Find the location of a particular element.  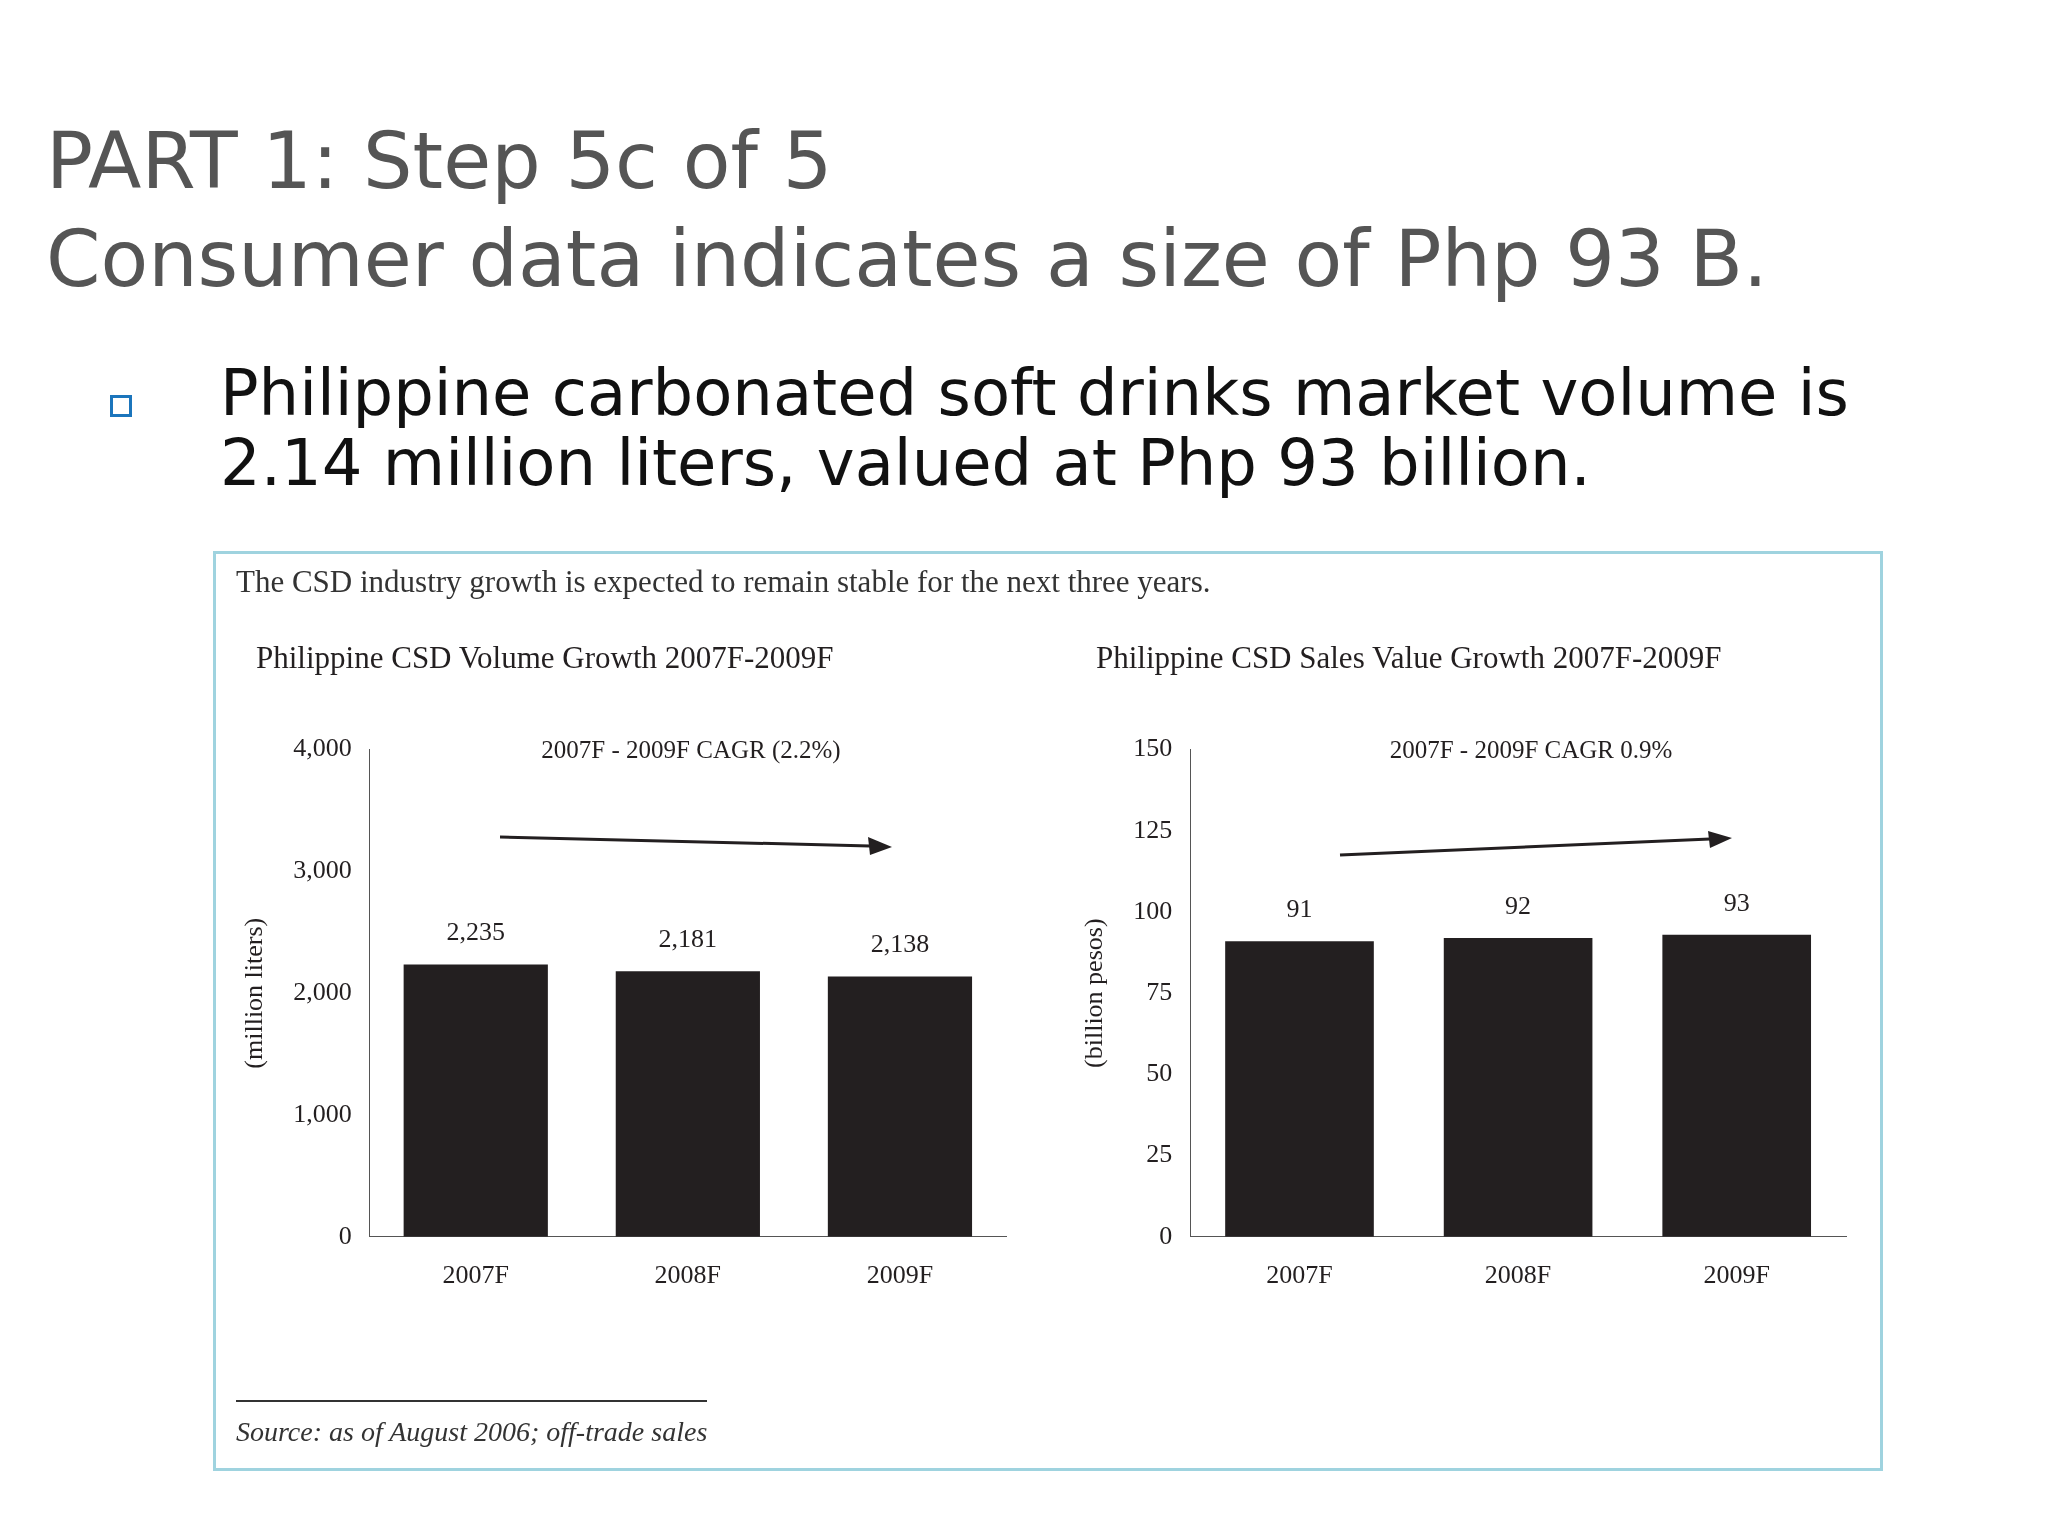

y-tick-label: 4,000 is located at coordinates (322, 748).